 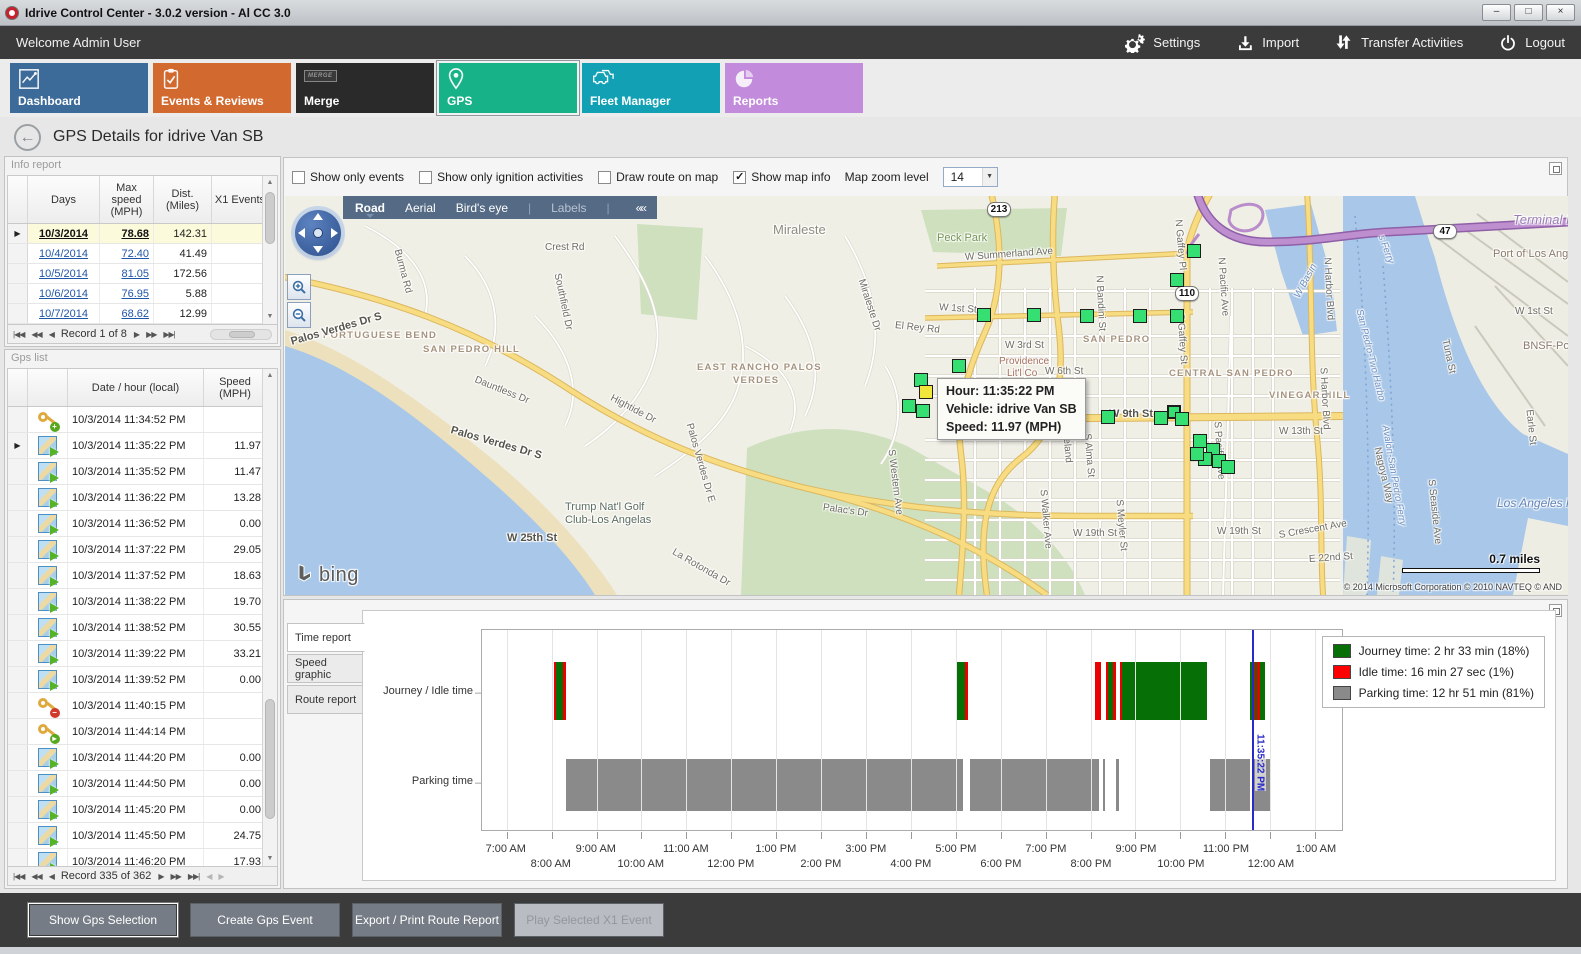 I want to click on show-gps-selection-button: Show Gps Selection, so click(x=103, y=920).